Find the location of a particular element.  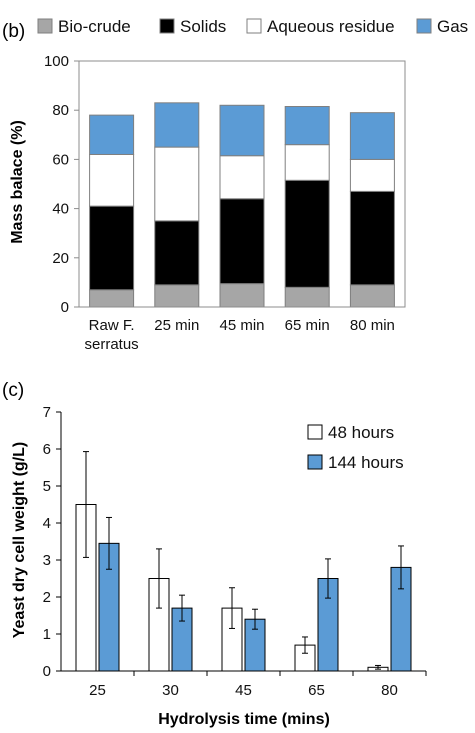

panel-b-x-tick-label: 45 min is located at coordinates (241, 325).